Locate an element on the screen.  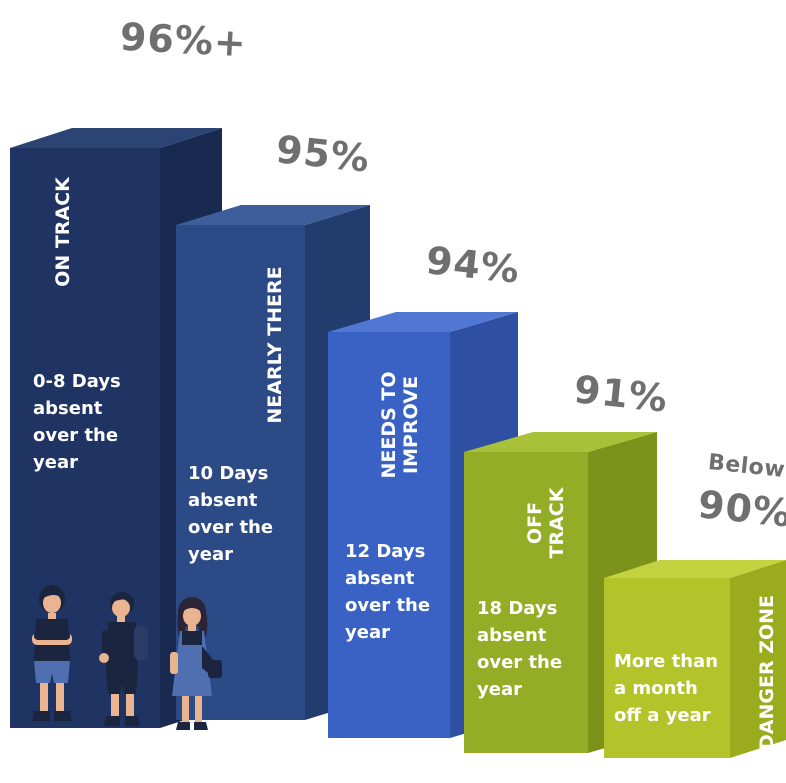
student-boy-arms-crossed-icon is located at coordinates (52, 653).